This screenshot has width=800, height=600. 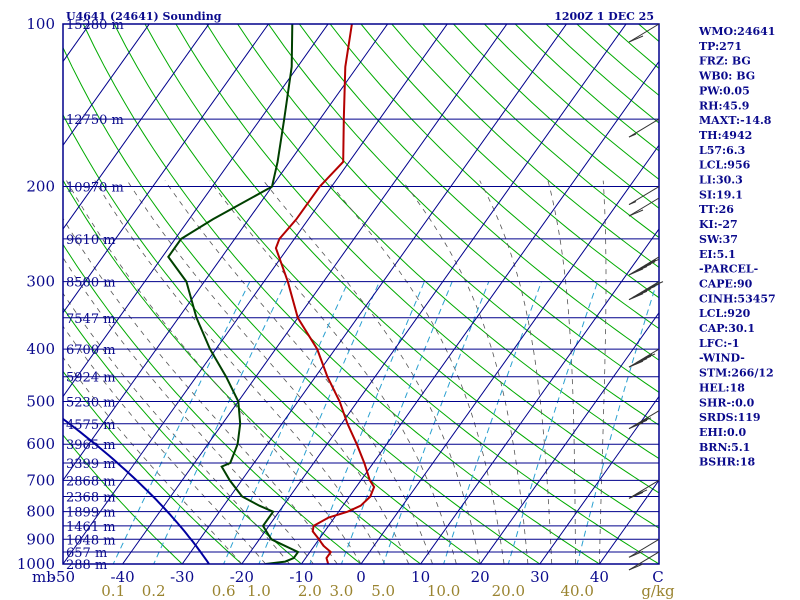 I want to click on index-value: MAXT:-14.8, so click(x=735, y=120).